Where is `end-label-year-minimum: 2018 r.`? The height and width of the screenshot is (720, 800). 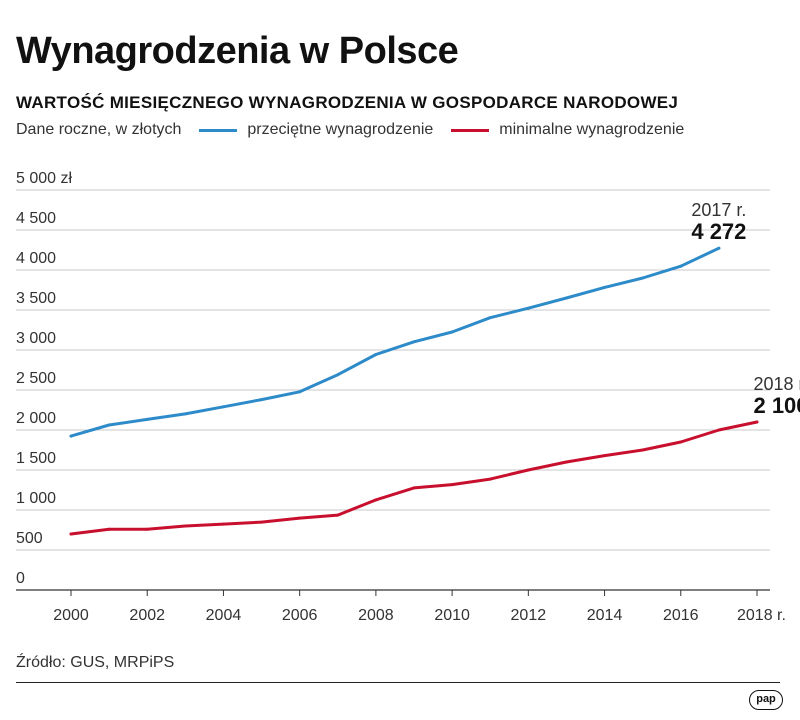 end-label-year-minimum: 2018 r. is located at coordinates (776, 384).